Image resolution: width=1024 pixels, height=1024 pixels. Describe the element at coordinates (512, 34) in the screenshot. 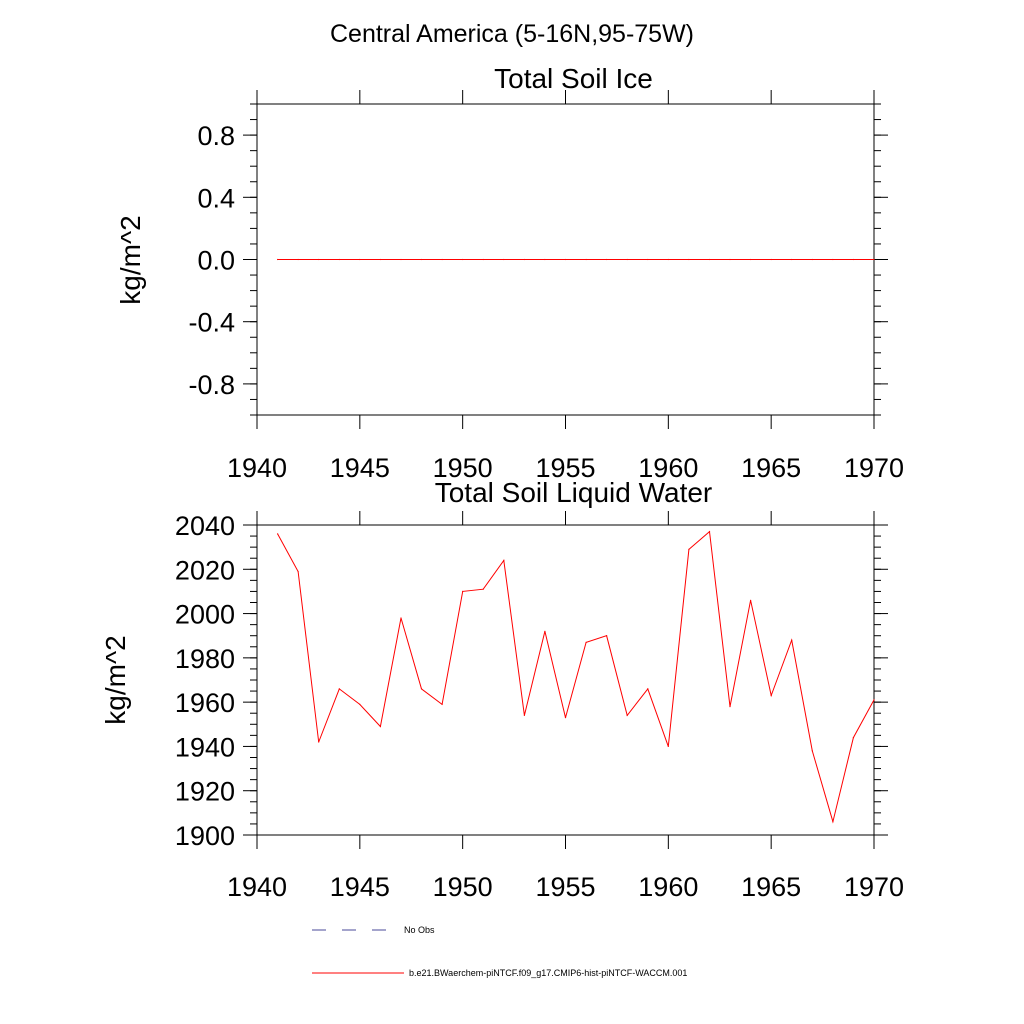

I see `page-title: Central America (5-16N,95-75W)` at that location.